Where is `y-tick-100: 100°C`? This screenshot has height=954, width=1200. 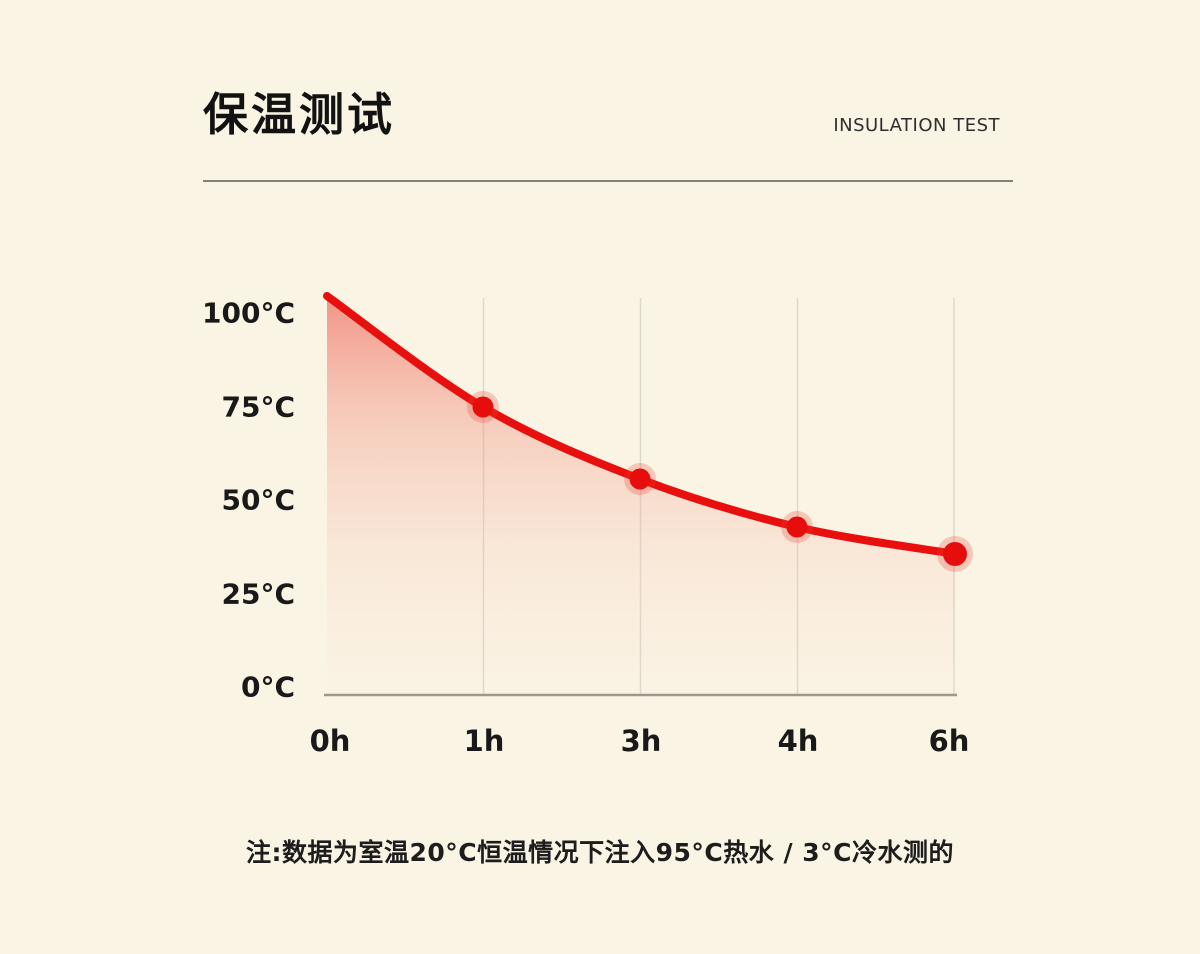 y-tick-100: 100°C is located at coordinates (248, 313).